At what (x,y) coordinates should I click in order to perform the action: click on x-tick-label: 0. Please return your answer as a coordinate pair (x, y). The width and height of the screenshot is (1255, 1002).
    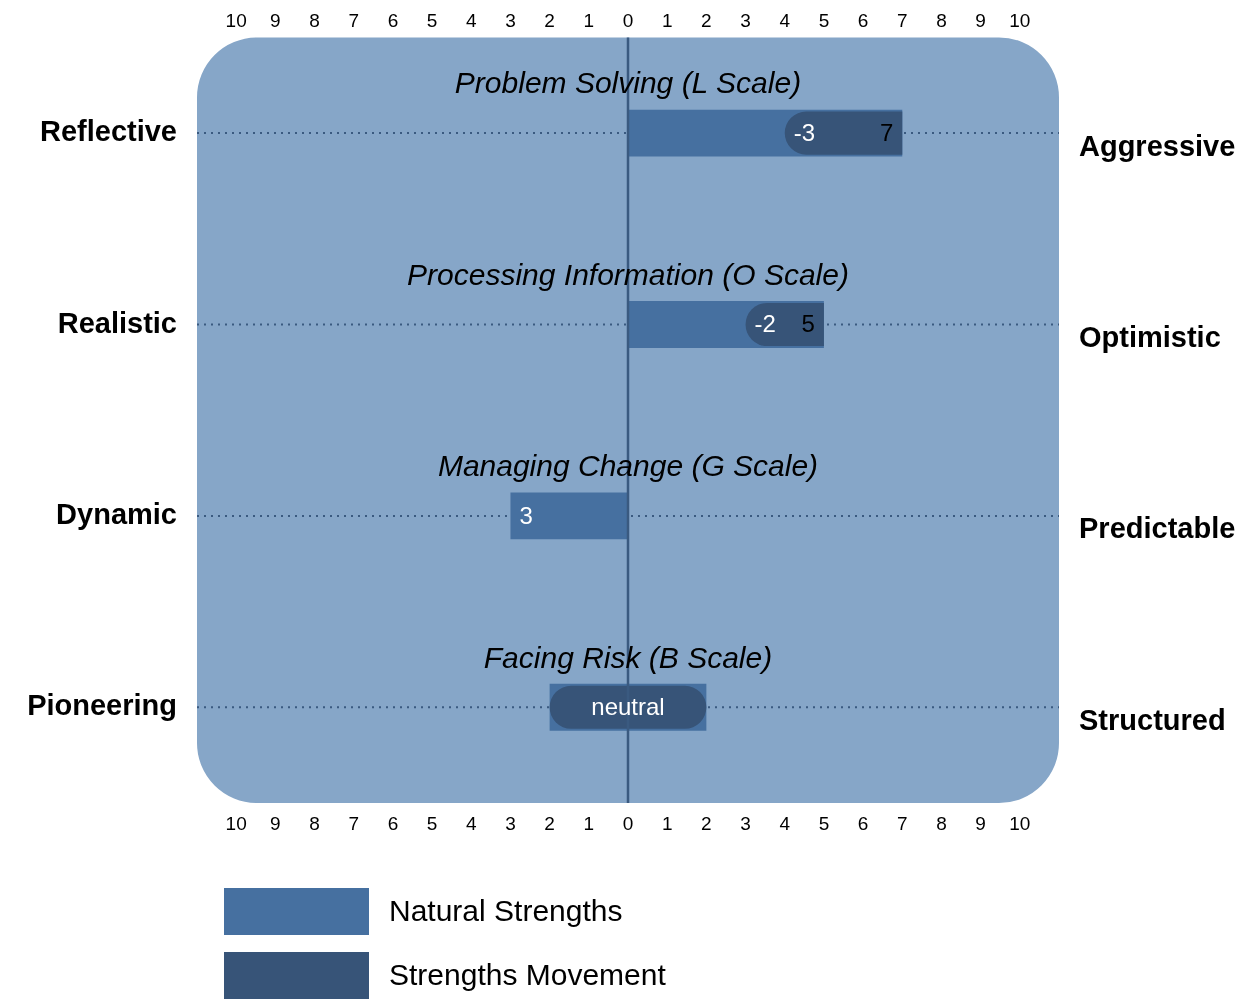
    Looking at the image, I should click on (628, 21).